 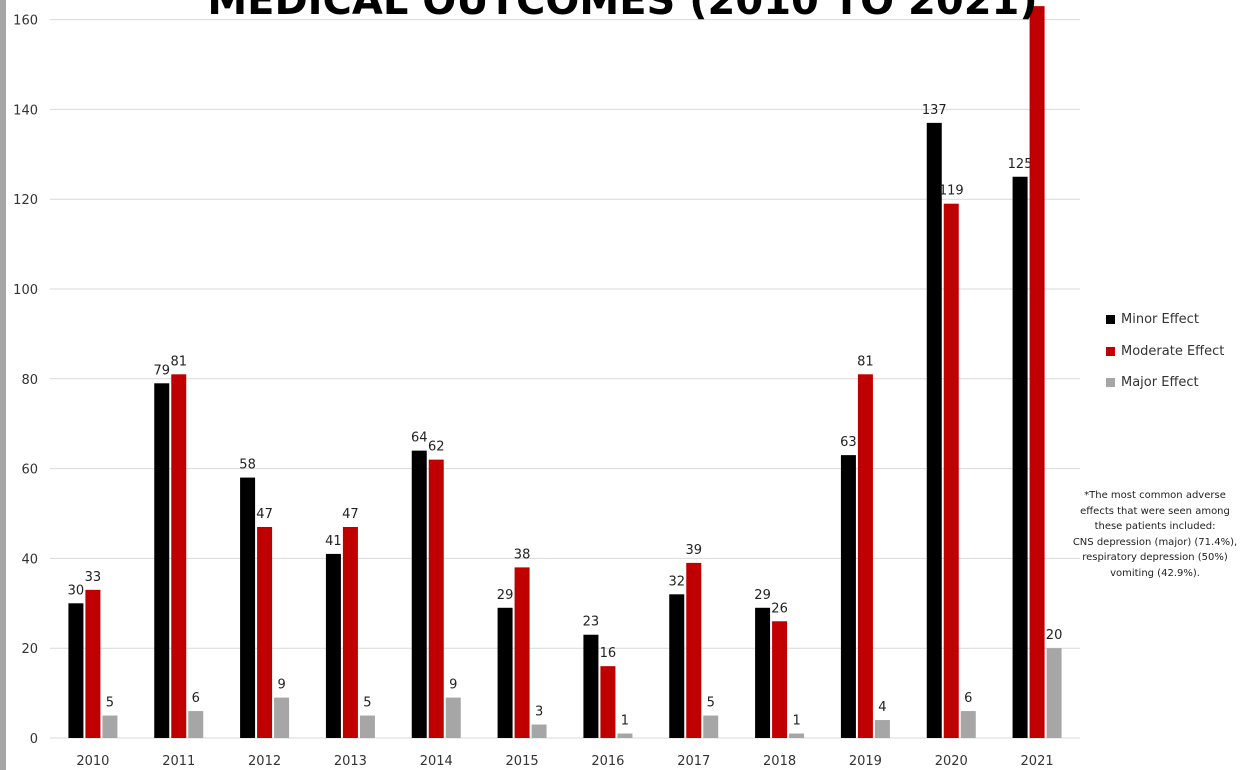 What do you see at coordinates (934, 110) in the screenshot?
I see `data-label: 137` at bounding box center [934, 110].